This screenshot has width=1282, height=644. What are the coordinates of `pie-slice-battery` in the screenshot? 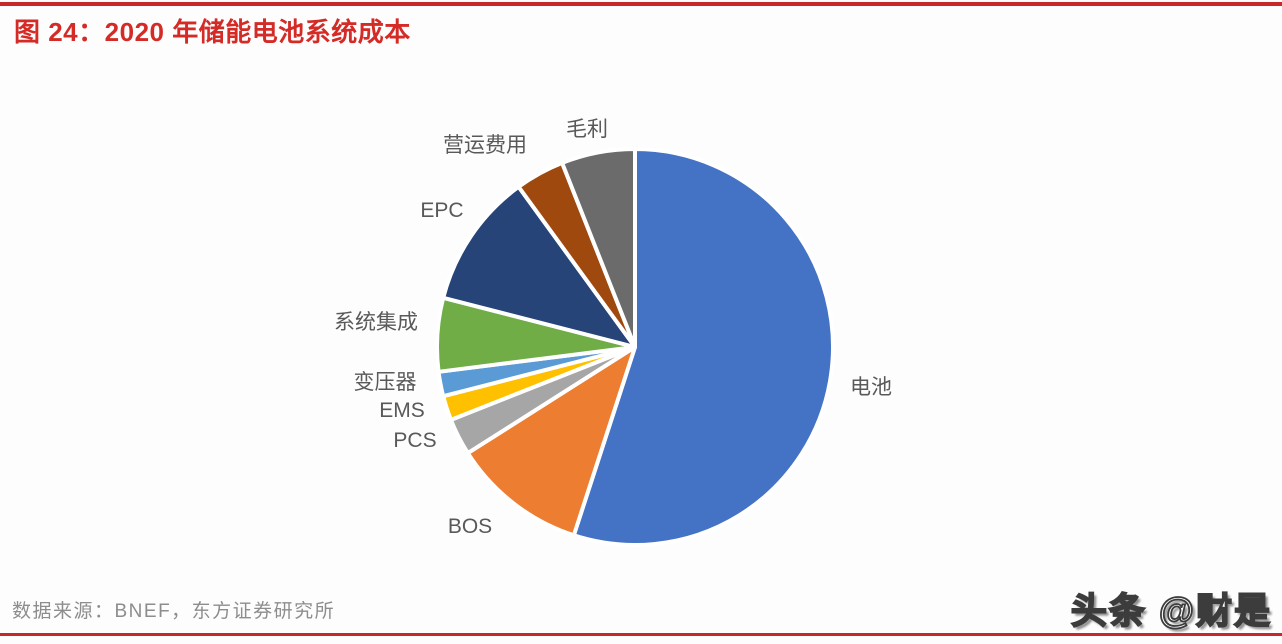 It's located at (703, 347).